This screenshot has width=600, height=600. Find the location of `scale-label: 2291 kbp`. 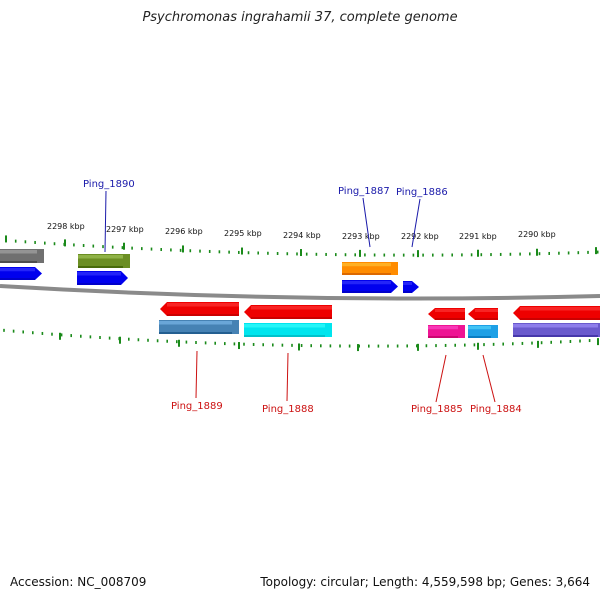

scale-label: 2291 kbp is located at coordinates (478, 236).